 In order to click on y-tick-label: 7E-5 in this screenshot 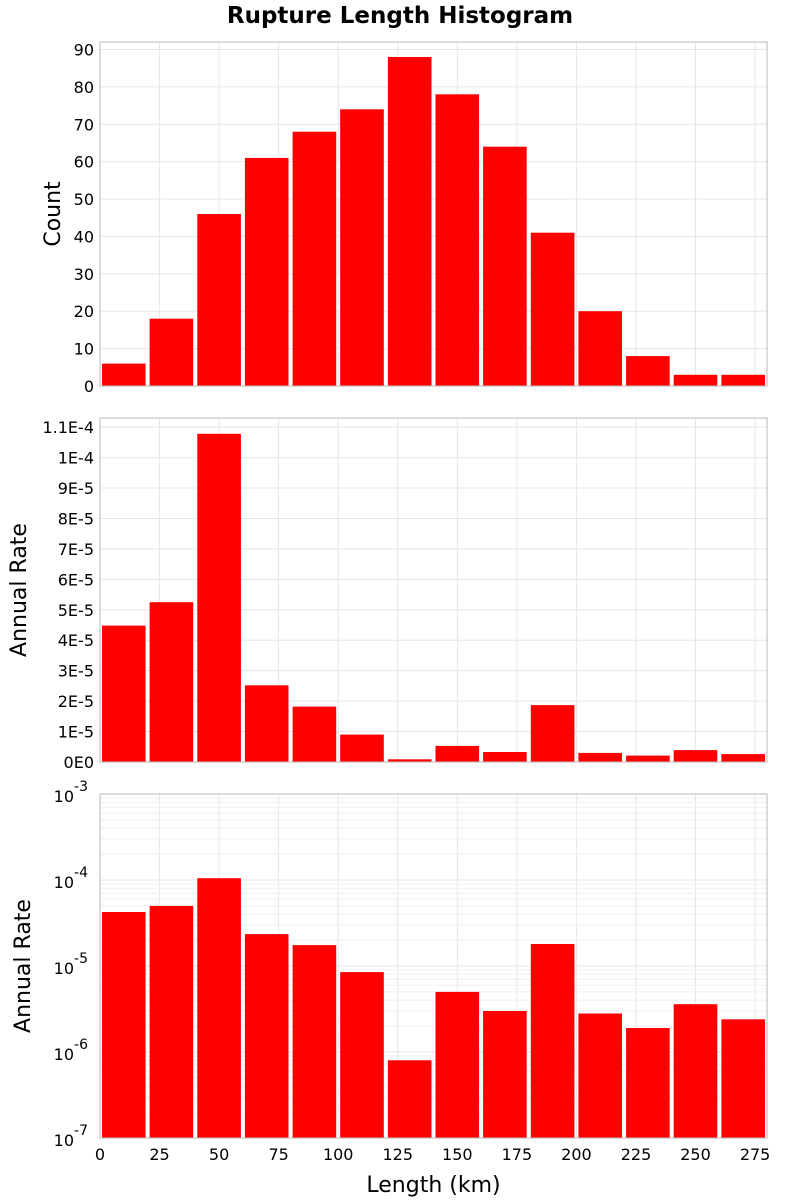, I will do `click(76, 549)`.